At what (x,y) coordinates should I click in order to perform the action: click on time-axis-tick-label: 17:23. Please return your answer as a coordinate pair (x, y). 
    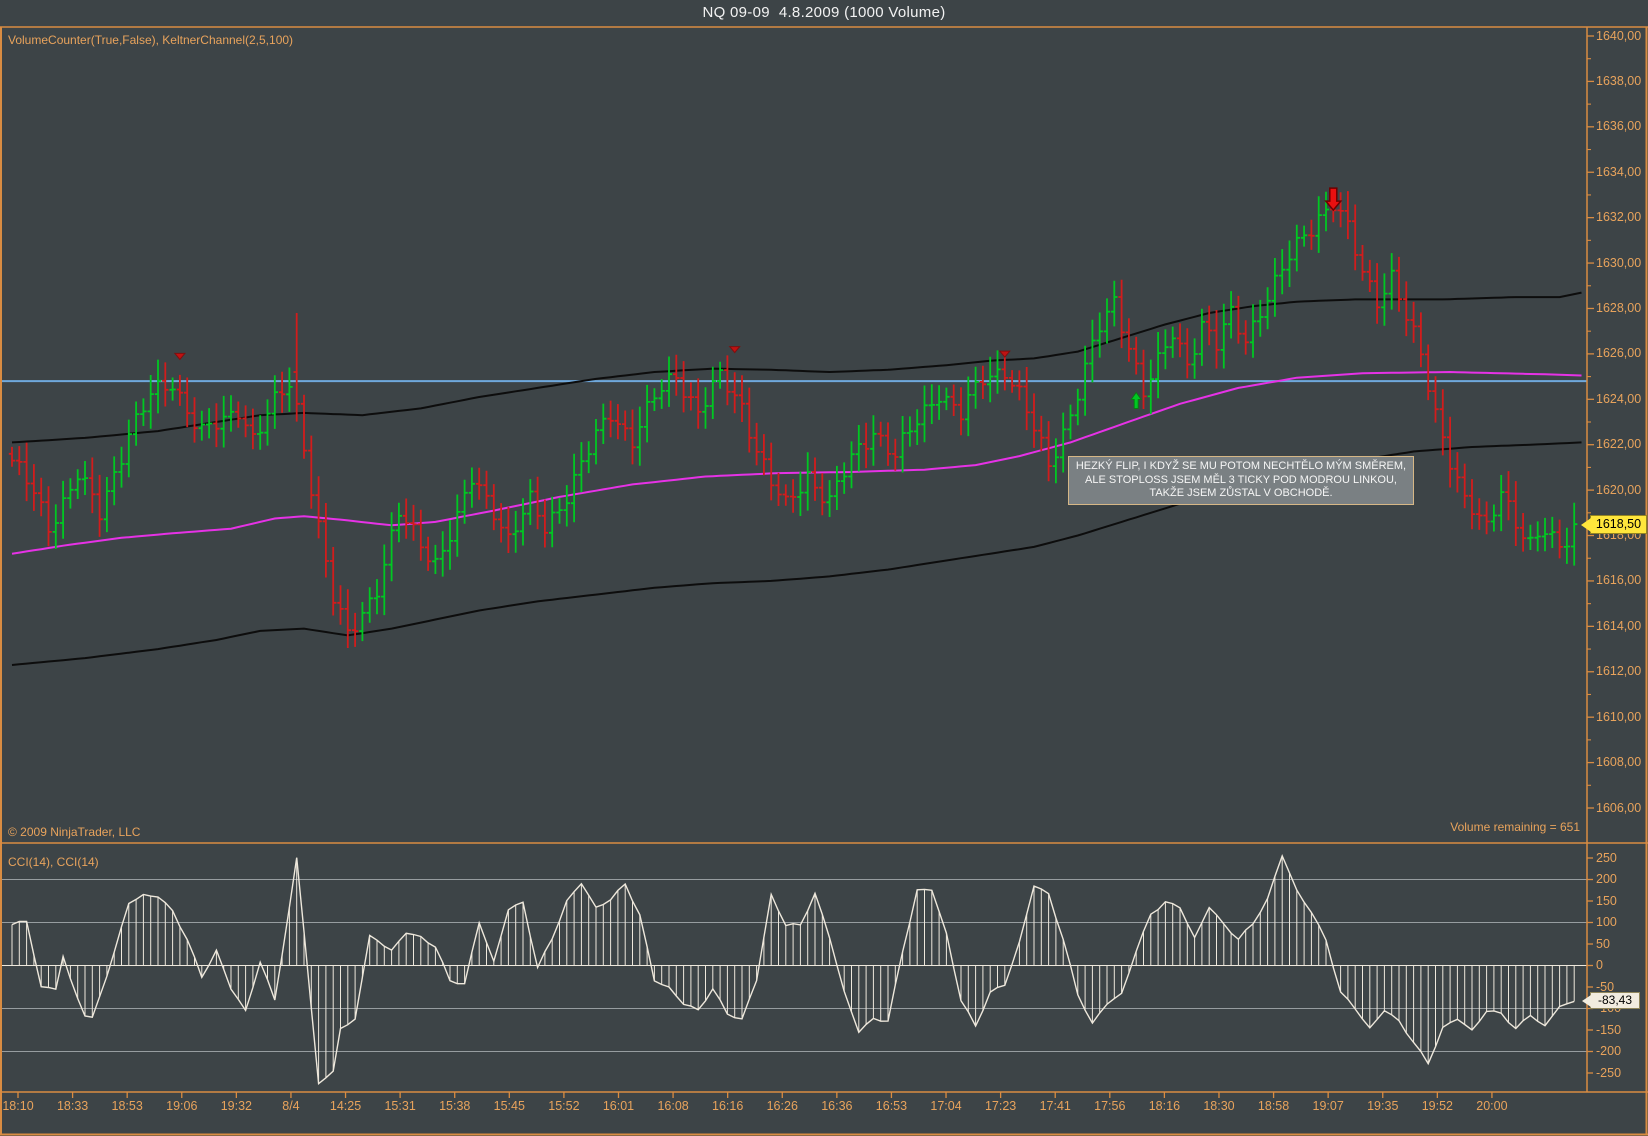
    Looking at the image, I should click on (1000, 1106).